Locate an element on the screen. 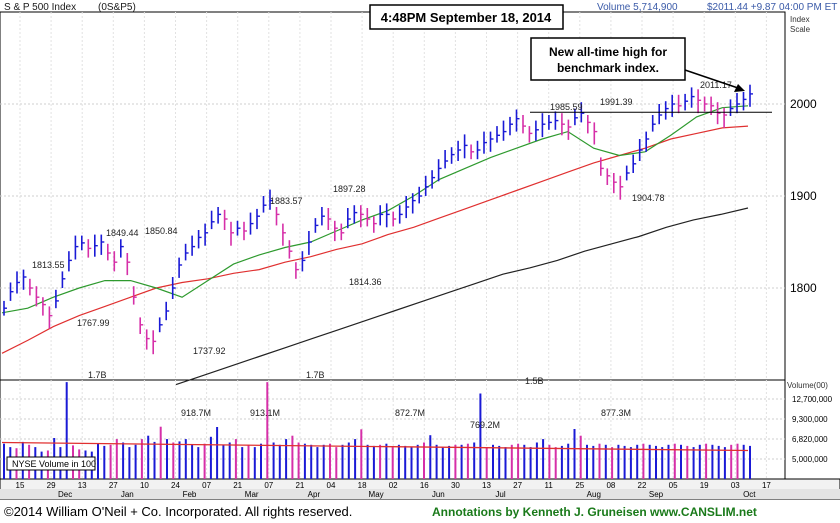 The width and height of the screenshot is (840, 523). timestamp: 4:48PM September 18, 2014 is located at coordinates (466, 17).